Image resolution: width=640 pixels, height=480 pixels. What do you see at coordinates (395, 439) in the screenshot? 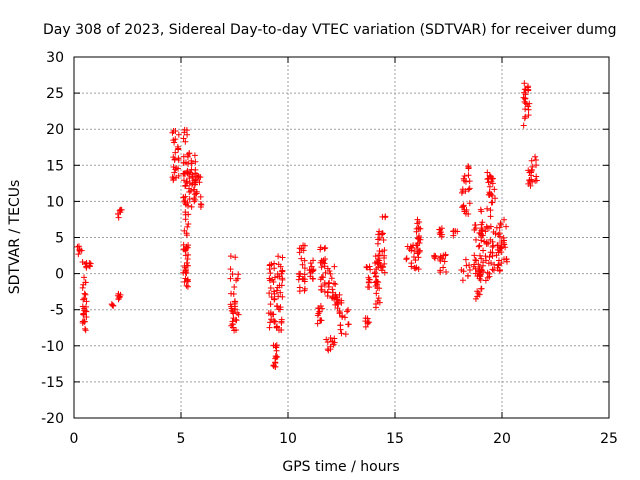
I see `x-tick-label: 15` at bounding box center [395, 439].